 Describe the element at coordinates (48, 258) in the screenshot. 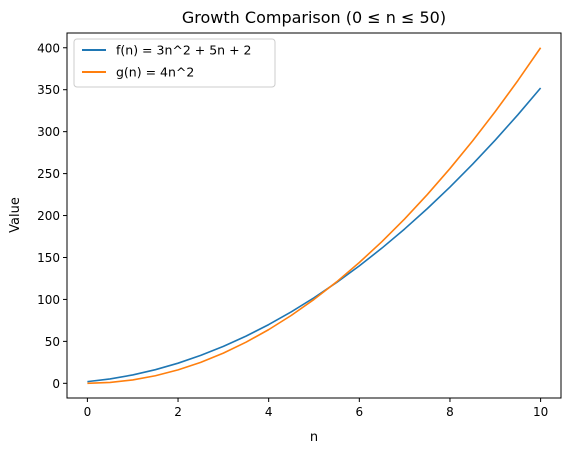

I see `y-tick-label: 150` at that location.